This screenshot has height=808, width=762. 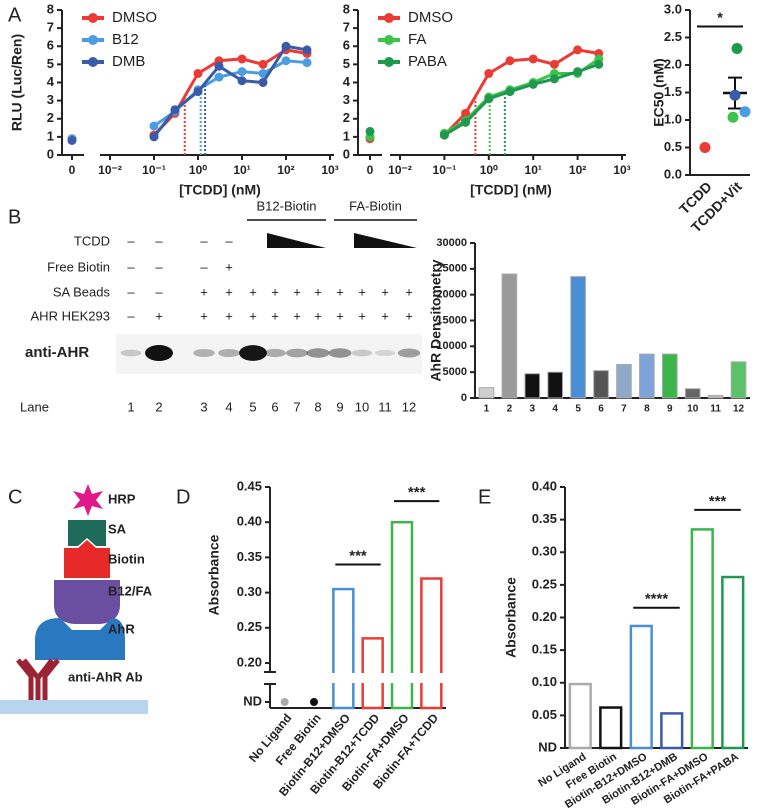 What do you see at coordinates (346, 63) in the screenshot?
I see `y-tick-label: 5` at bounding box center [346, 63].